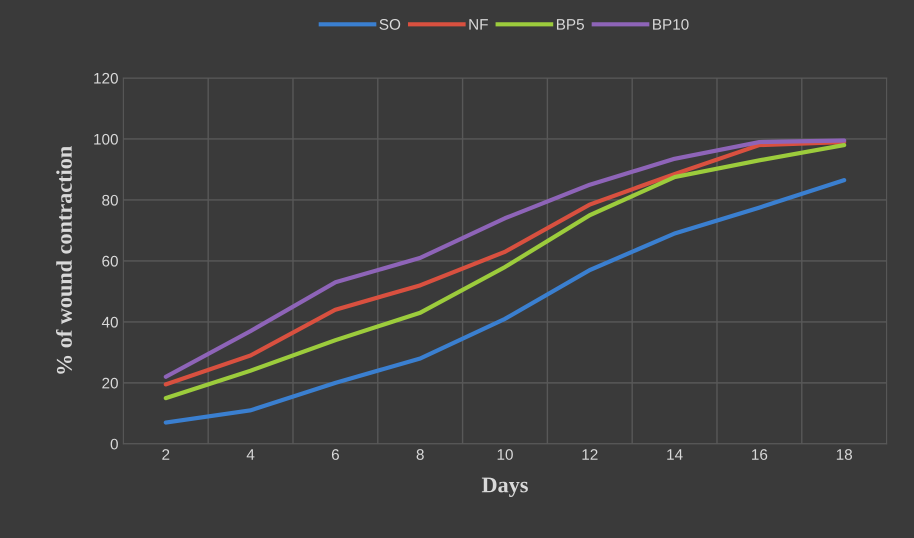 The width and height of the screenshot is (914, 538). What do you see at coordinates (250, 454) in the screenshot?
I see `x-tick-label: 4` at bounding box center [250, 454].